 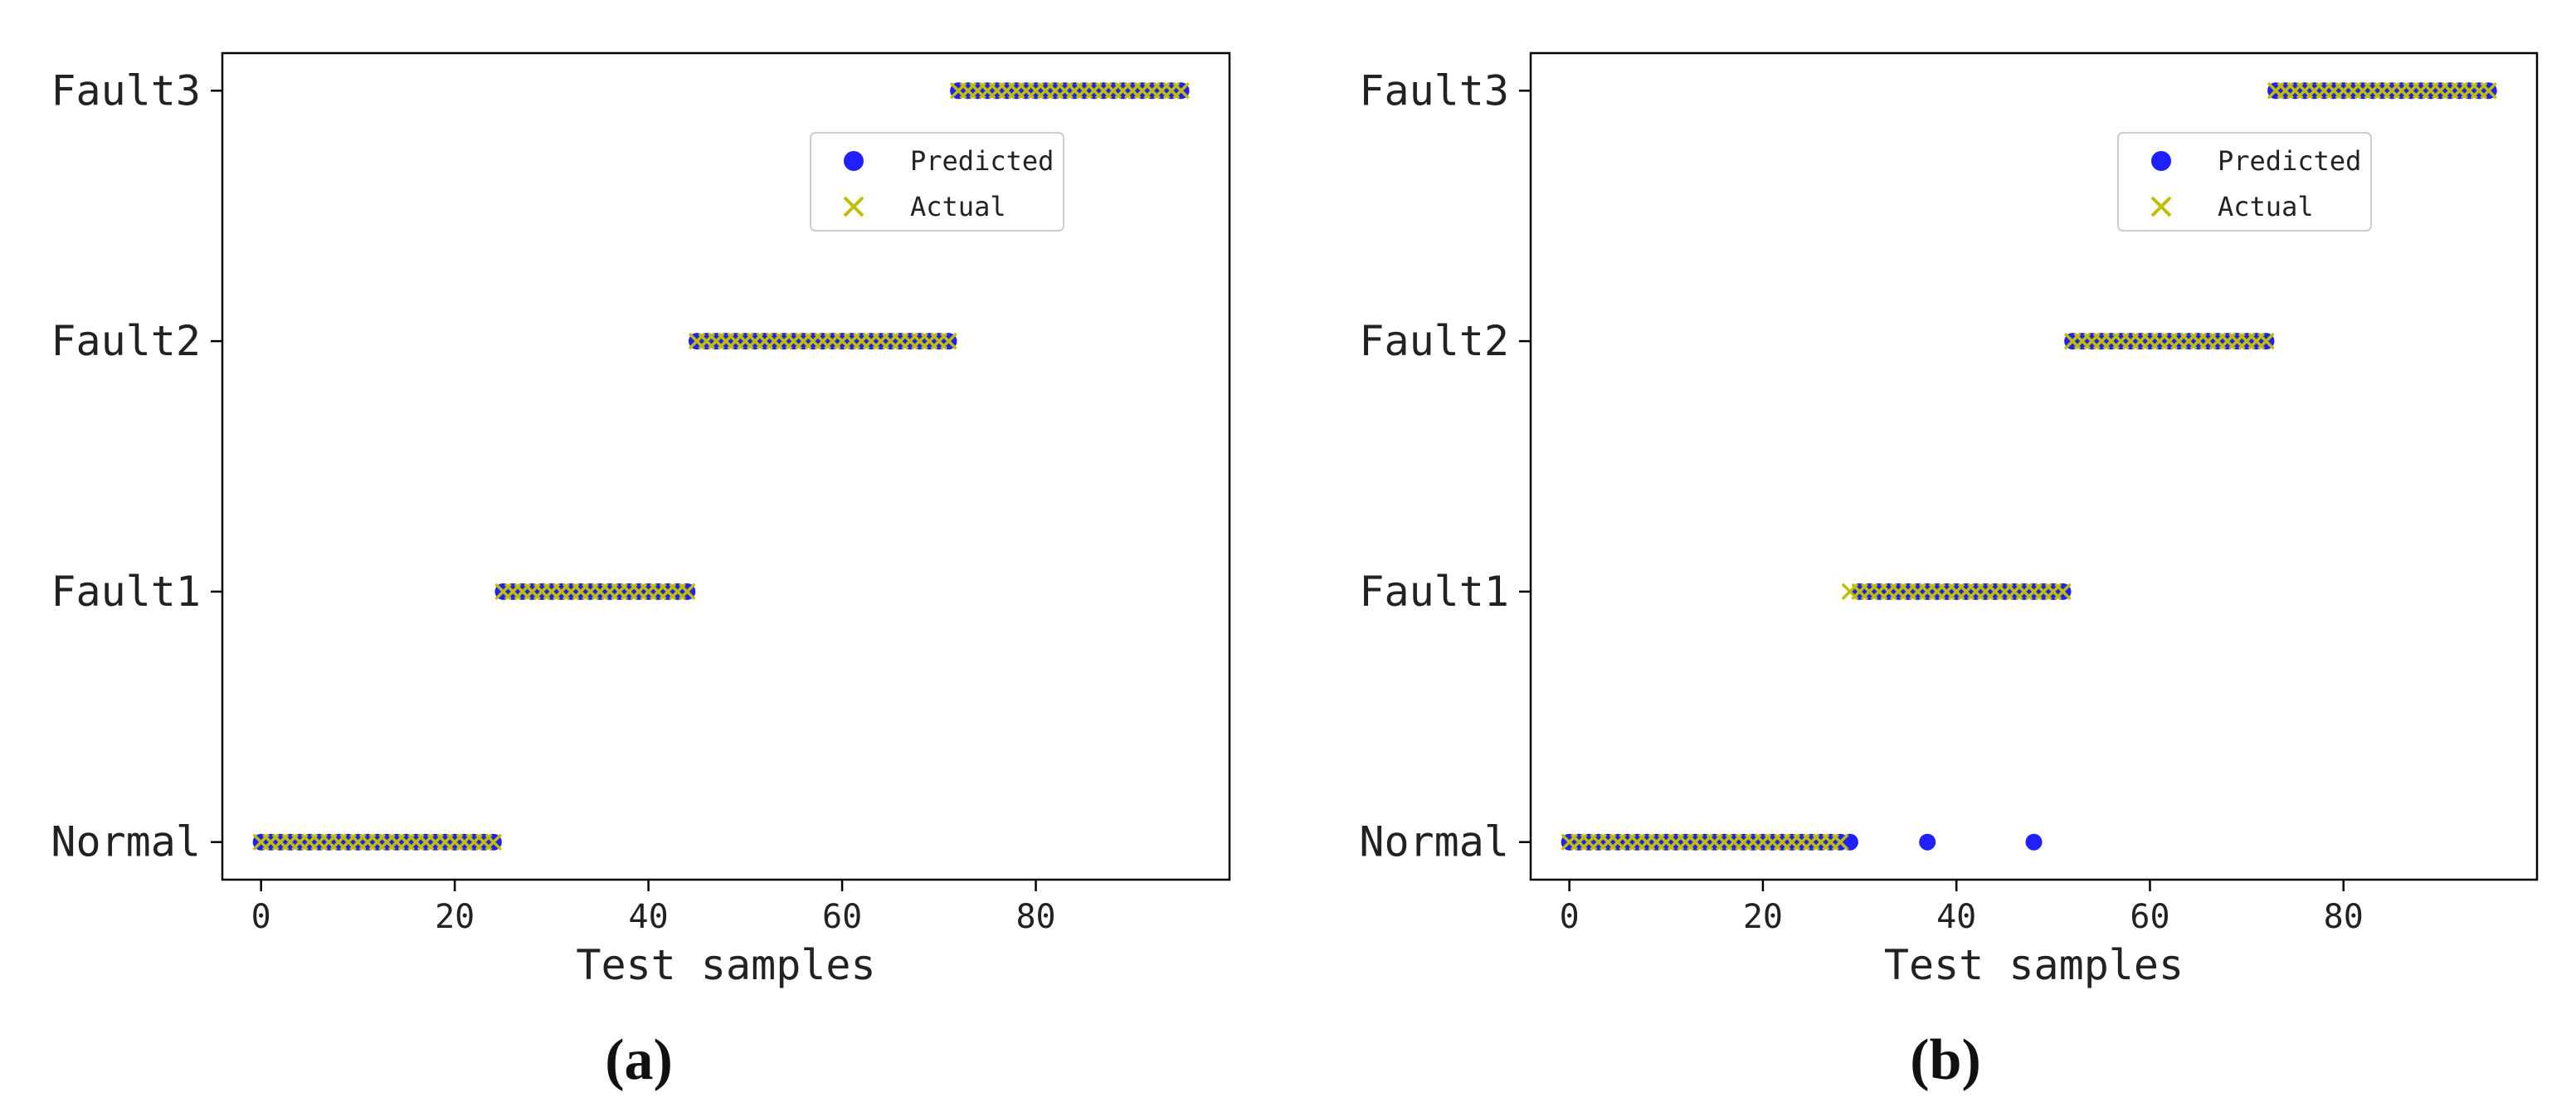 I want to click on panel-label: (a), so click(x=639, y=1060).